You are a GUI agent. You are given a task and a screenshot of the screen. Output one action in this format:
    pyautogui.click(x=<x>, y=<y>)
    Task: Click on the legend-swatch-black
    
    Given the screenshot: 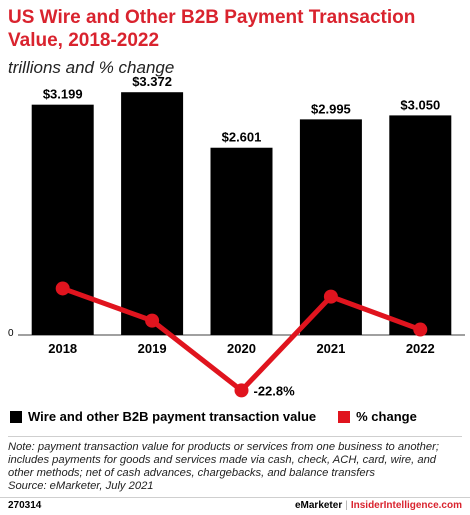 What is the action you would take?
    pyautogui.click(x=16, y=416)
    